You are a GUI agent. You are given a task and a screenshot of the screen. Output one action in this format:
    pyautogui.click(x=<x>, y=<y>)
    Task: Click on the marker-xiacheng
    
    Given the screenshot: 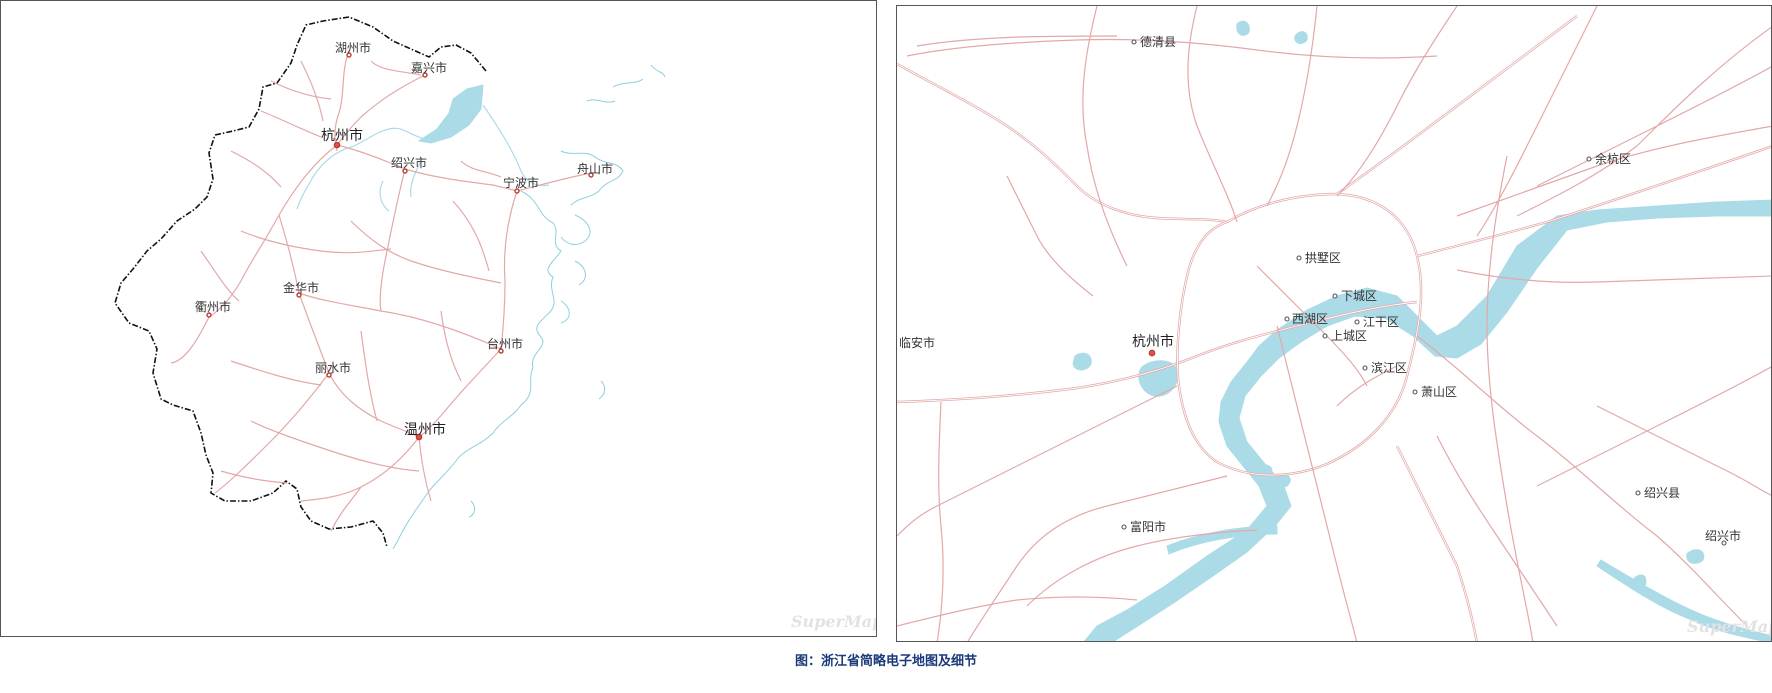 What is the action you would take?
    pyautogui.click(x=1335, y=296)
    